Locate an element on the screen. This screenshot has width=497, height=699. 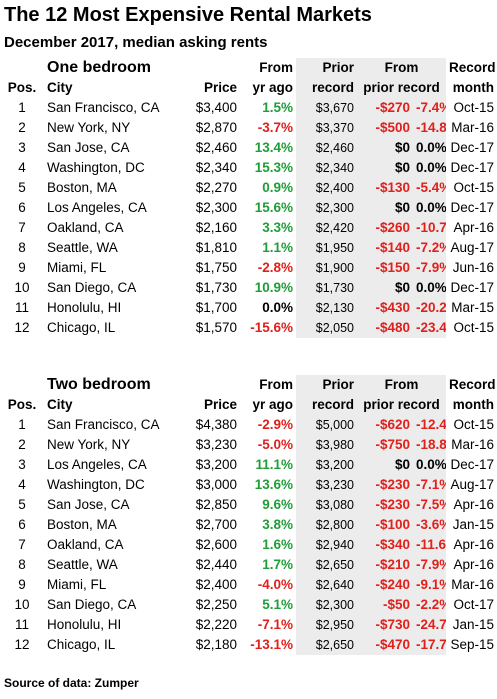
diff-from-record: -$150 is located at coordinates (385, 268).